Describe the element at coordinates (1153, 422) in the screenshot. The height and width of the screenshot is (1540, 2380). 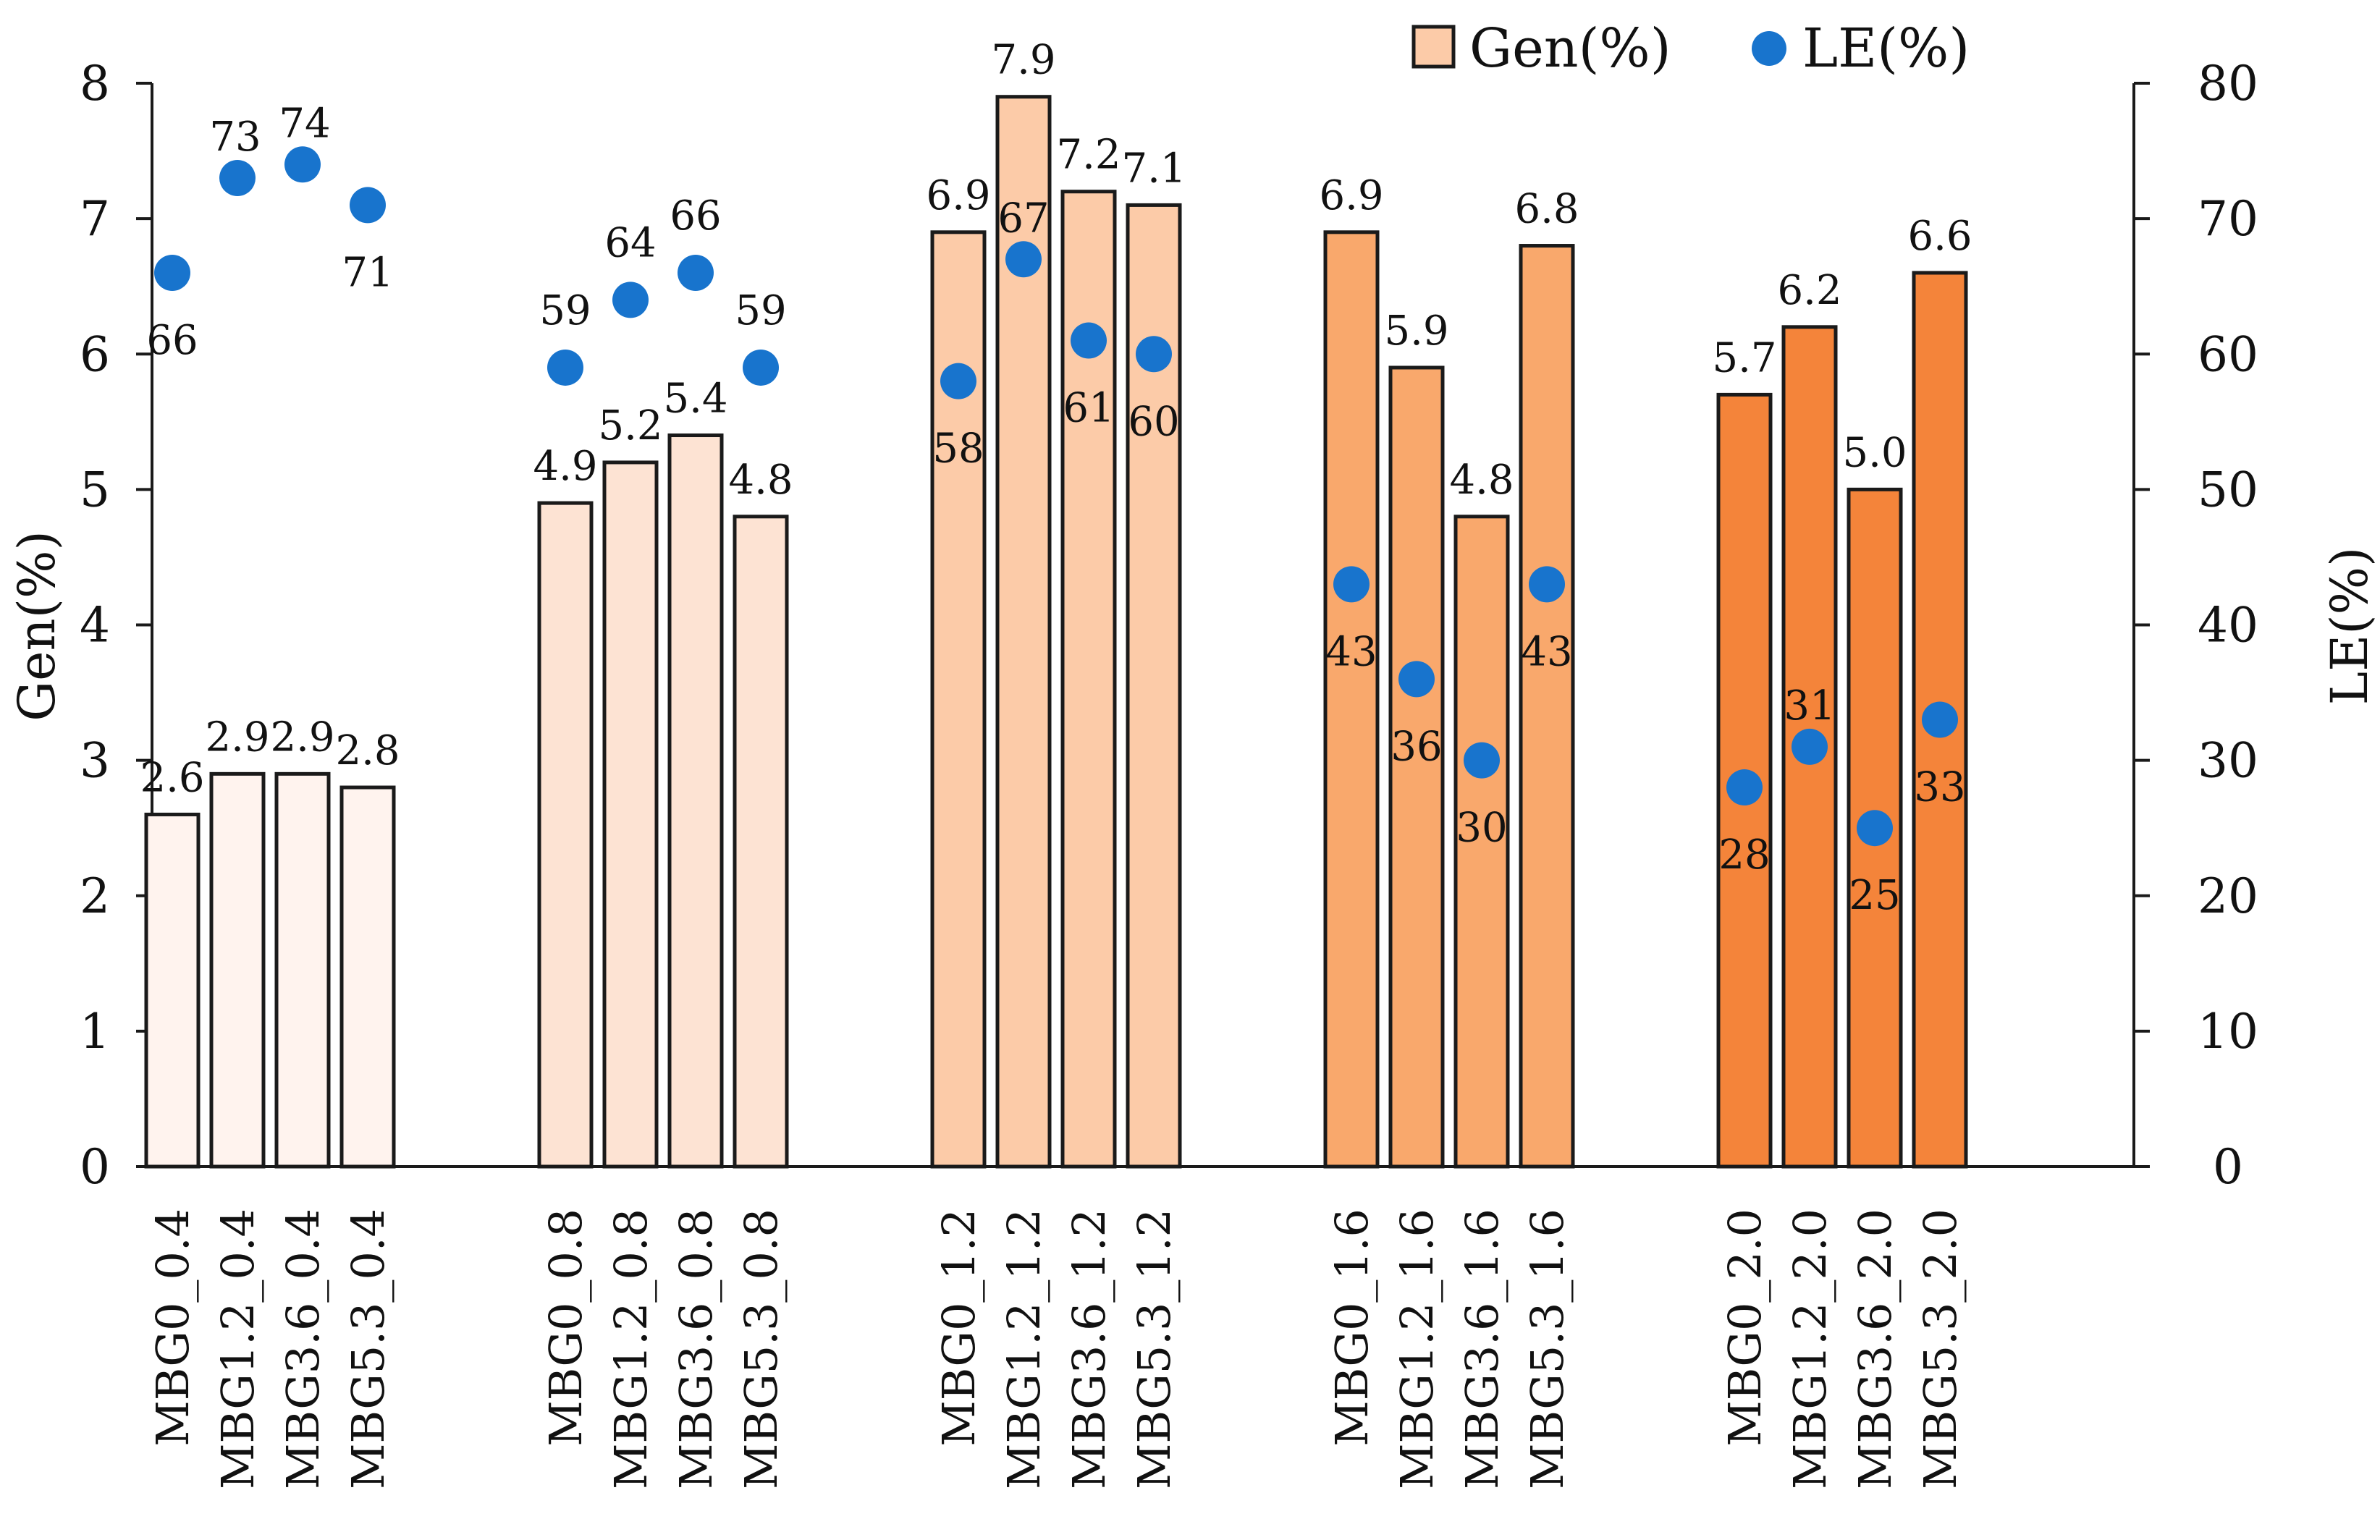
I see `le-data-label: 60` at that location.